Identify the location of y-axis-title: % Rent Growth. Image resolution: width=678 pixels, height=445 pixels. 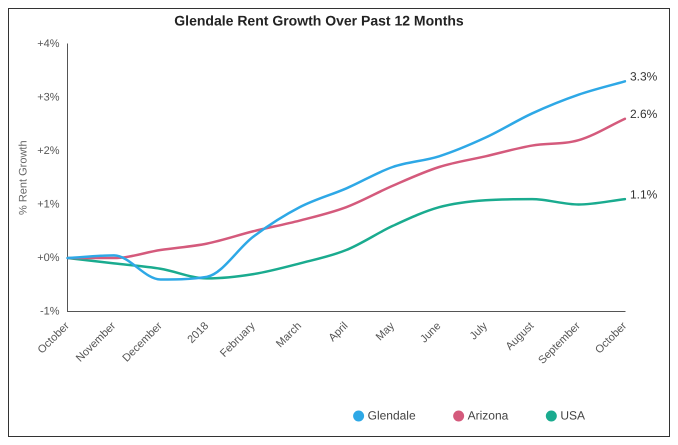
(24, 178).